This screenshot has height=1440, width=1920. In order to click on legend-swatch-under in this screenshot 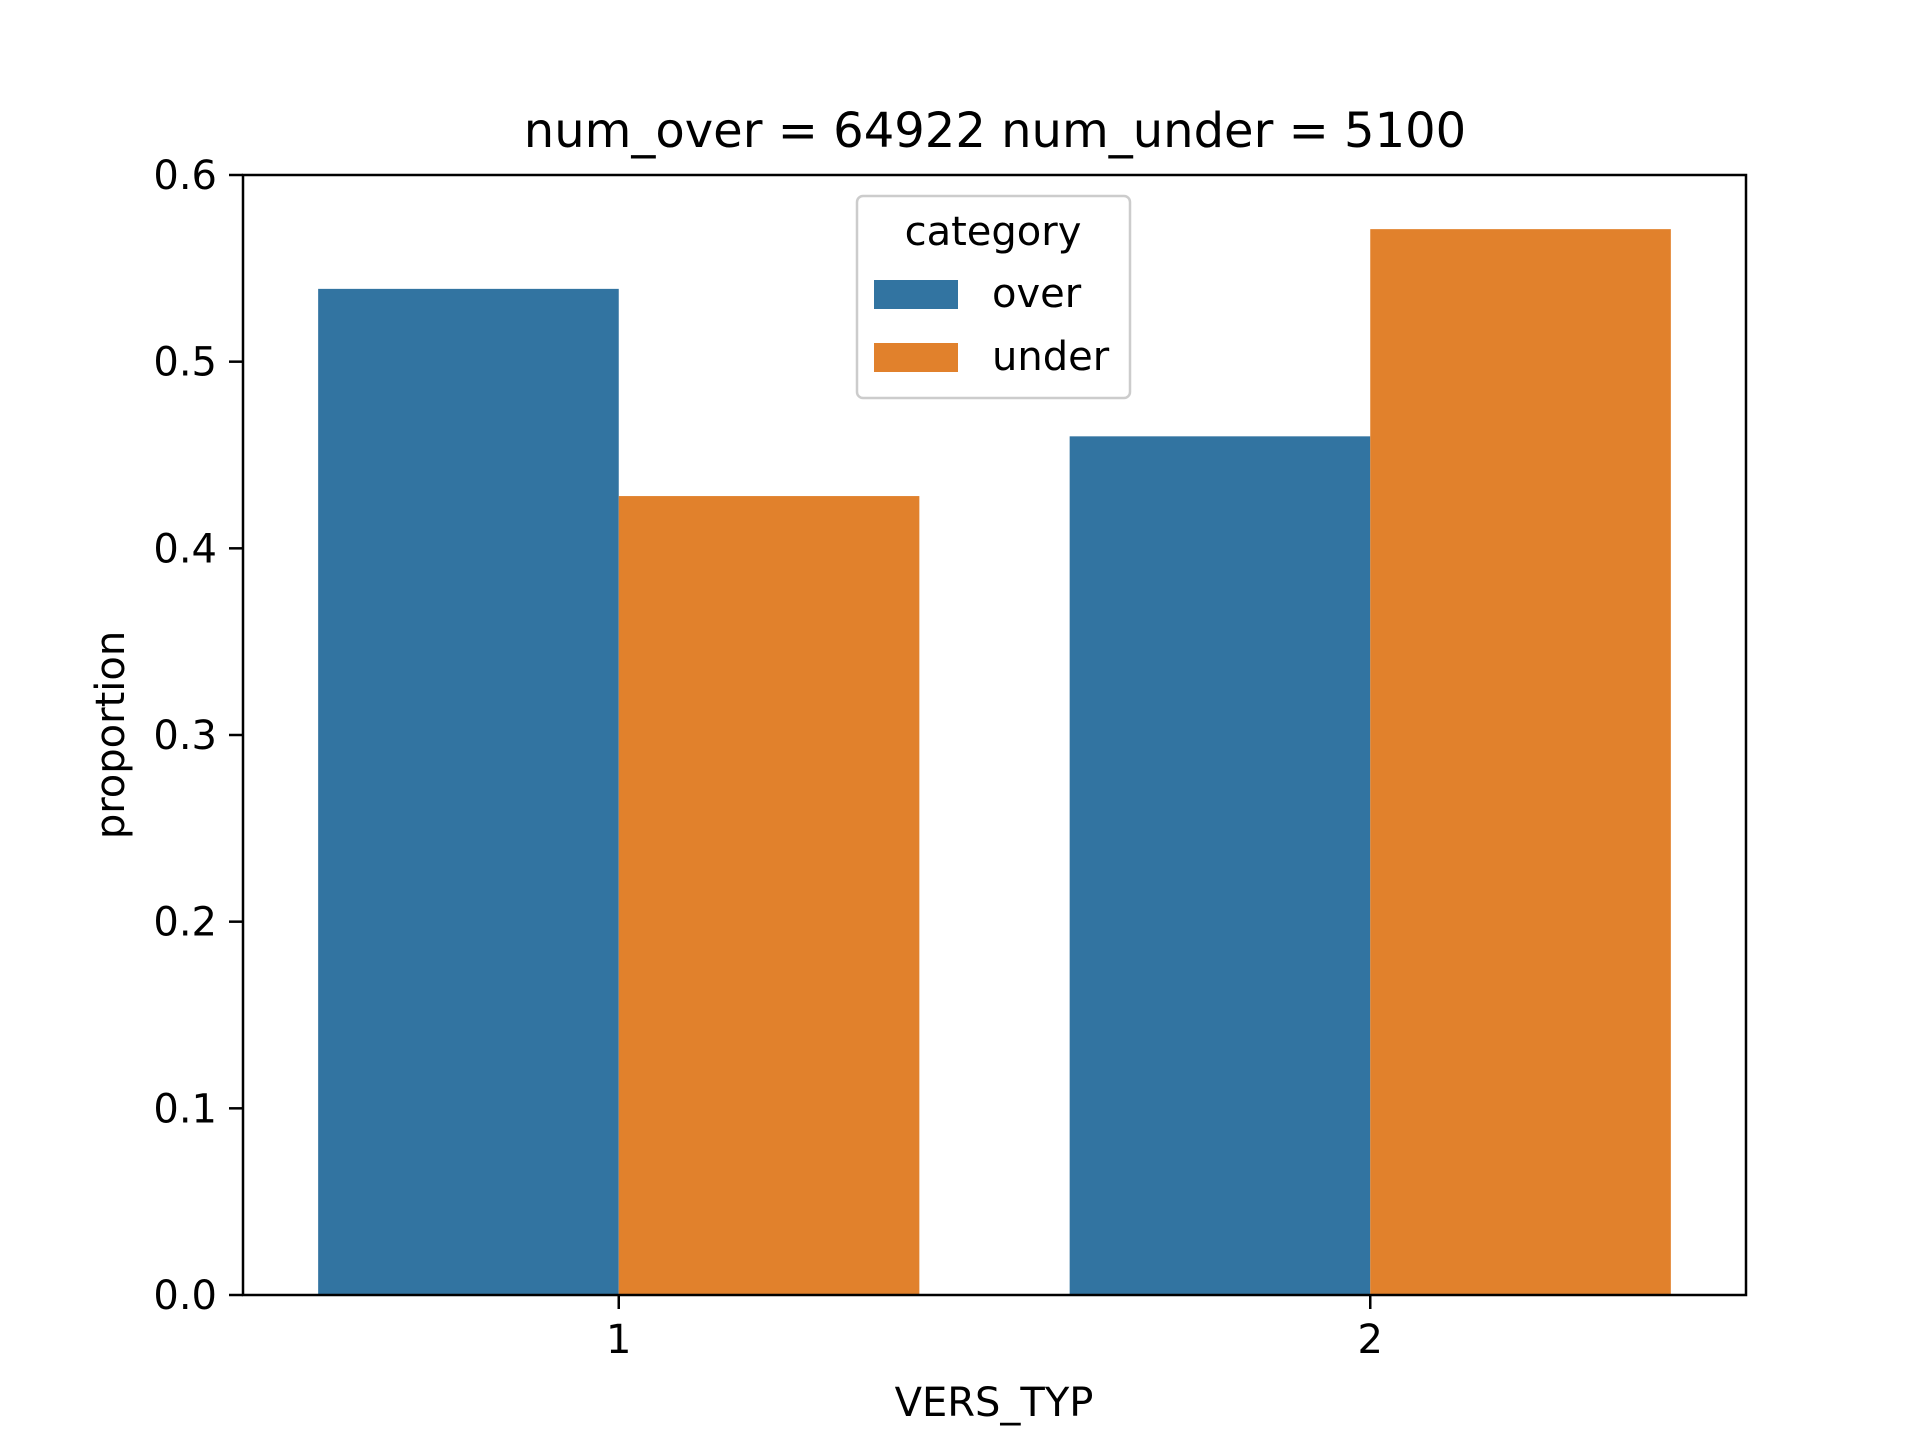, I will do `click(916, 357)`.